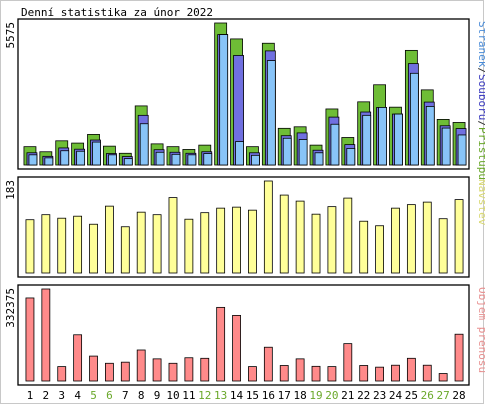 This screenshot has height=406, width=485. What do you see at coordinates (109, 372) in the screenshot?
I see `bar-Objem přenosu-6` at bounding box center [109, 372].